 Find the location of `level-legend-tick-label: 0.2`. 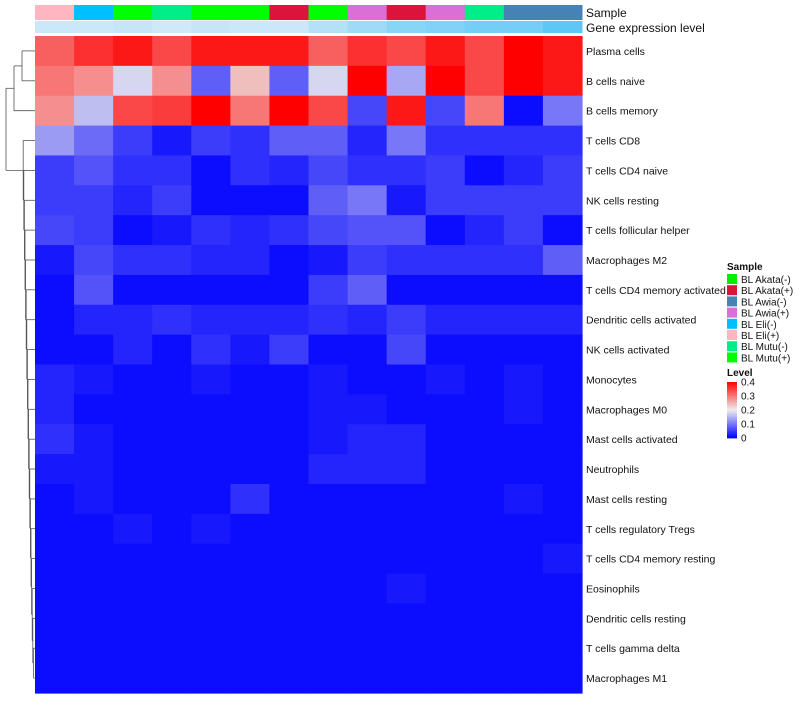

level-legend-tick-label: 0.2 is located at coordinates (748, 411).